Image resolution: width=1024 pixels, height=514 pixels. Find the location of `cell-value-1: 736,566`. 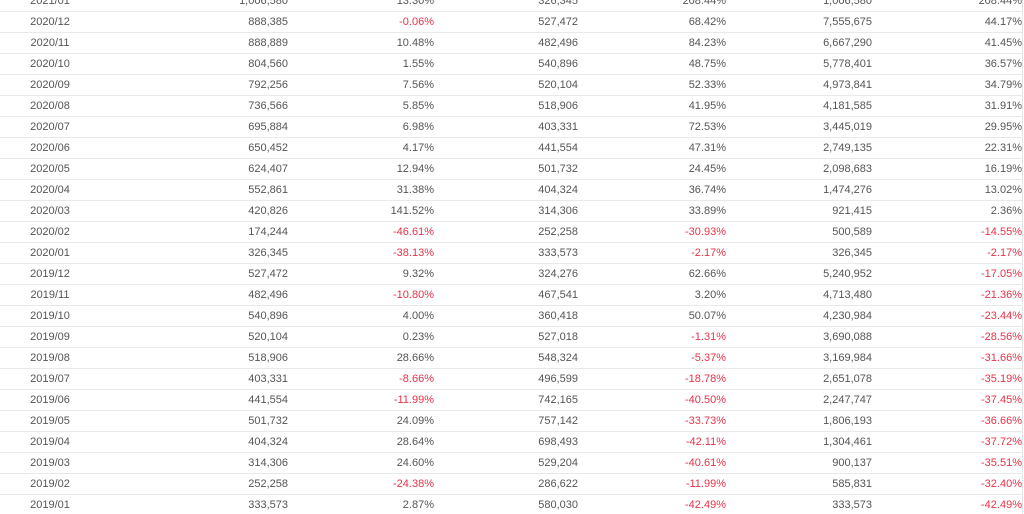

cell-value-1: 736,566 is located at coordinates (194, 106).